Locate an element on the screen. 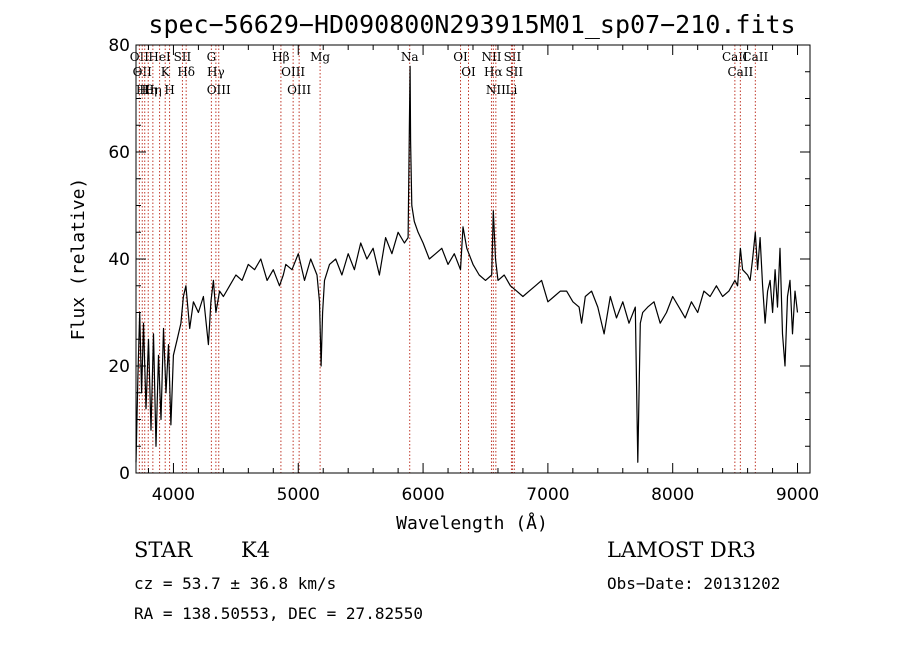 The image size is (900, 649). redshift-velocity: cz = 53.7 ± 36.8 km/s is located at coordinates (235, 583).